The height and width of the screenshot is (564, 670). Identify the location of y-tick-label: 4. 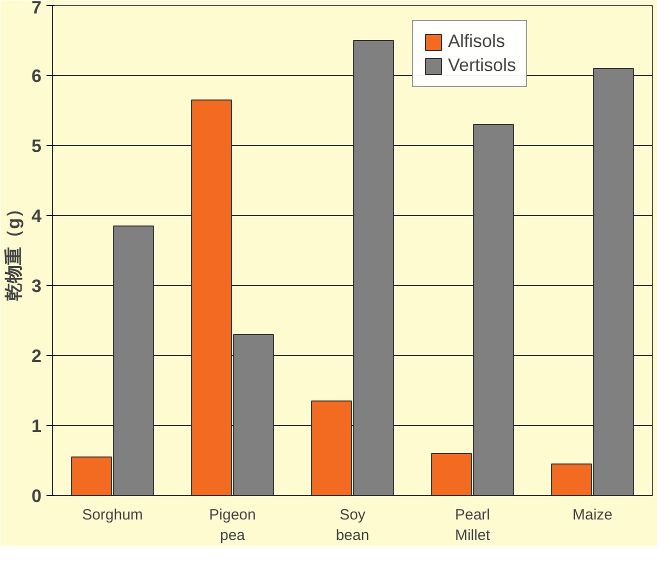
(36, 216).